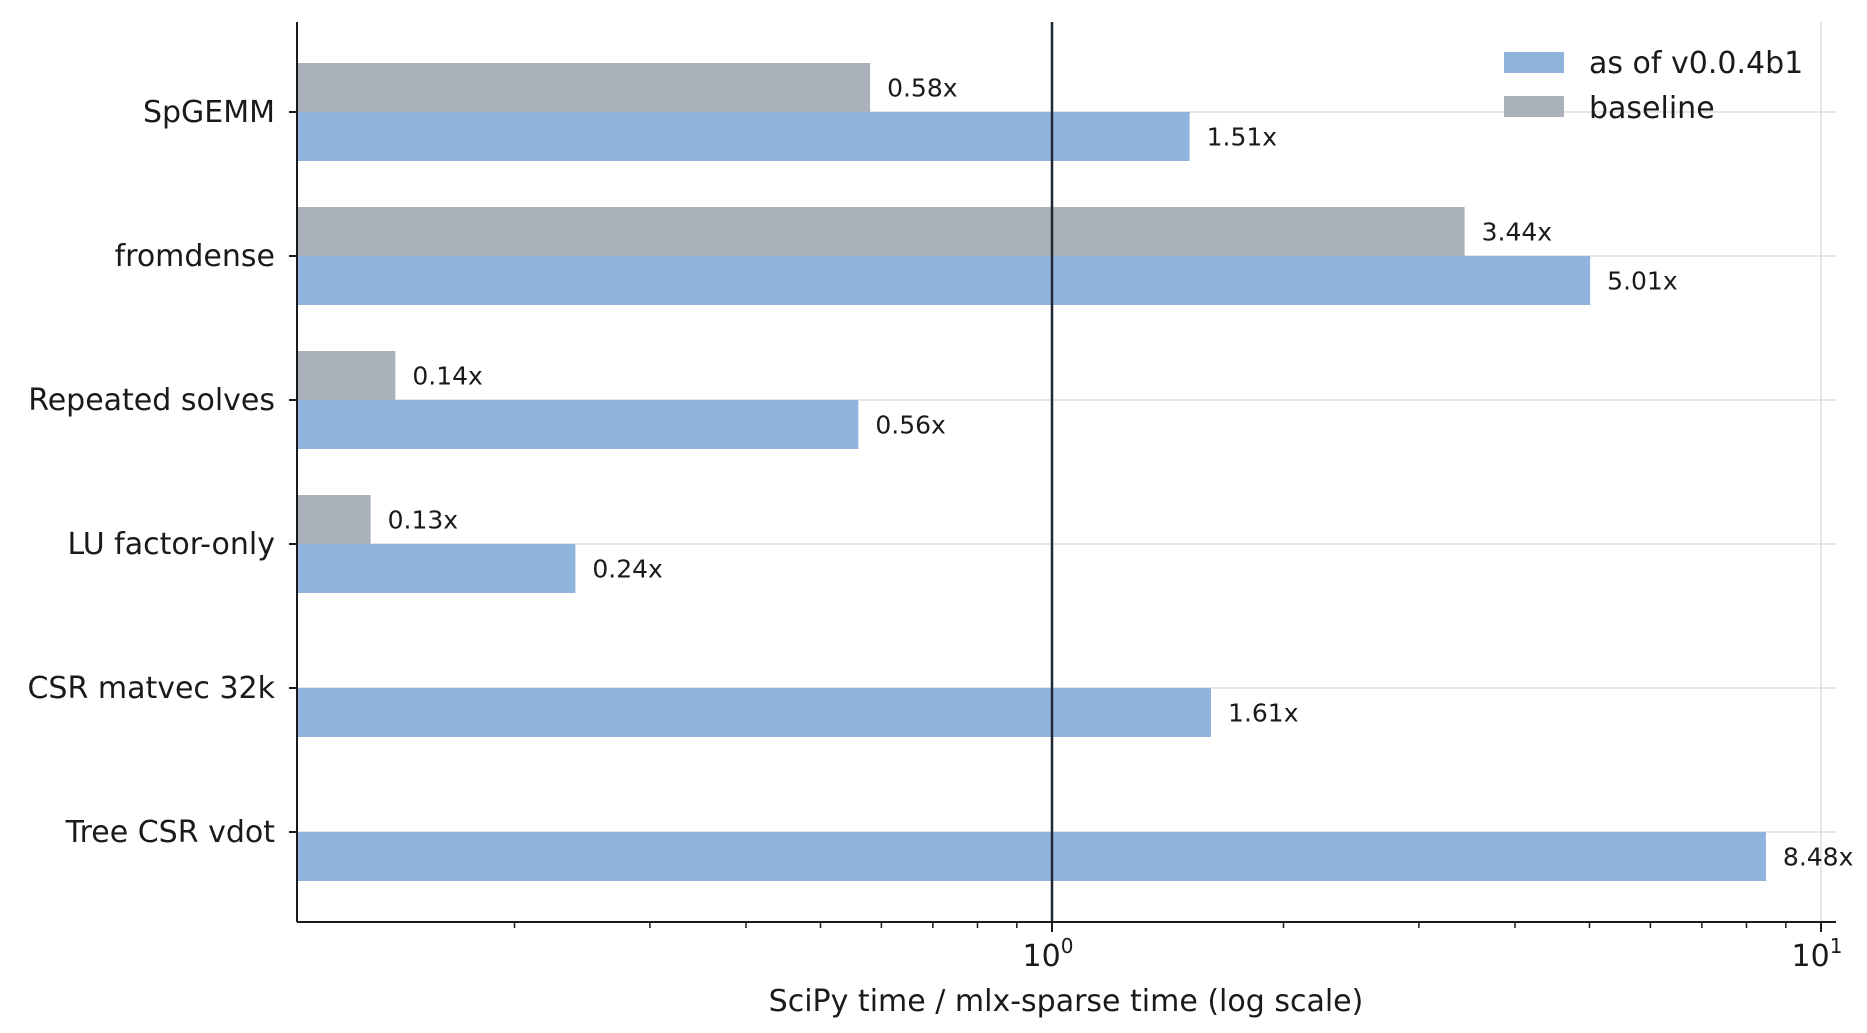  What do you see at coordinates (1818, 857) in the screenshot?
I see `bar-value-label: 8.48x` at bounding box center [1818, 857].